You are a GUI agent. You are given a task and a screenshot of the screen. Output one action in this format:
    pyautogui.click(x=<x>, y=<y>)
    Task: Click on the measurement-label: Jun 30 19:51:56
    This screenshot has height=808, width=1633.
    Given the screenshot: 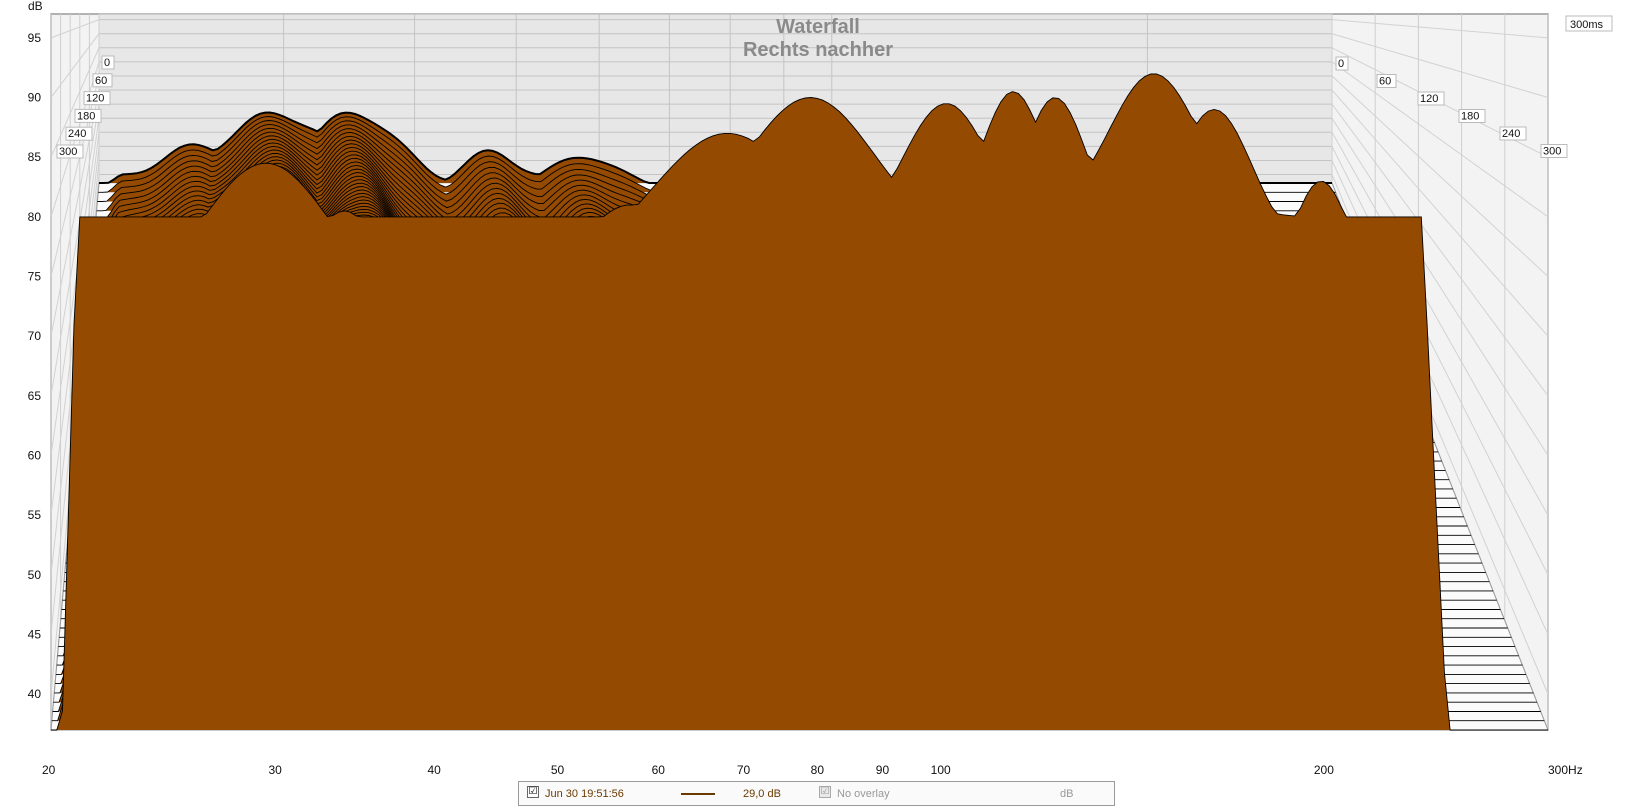 What is the action you would take?
    pyautogui.click(x=584, y=794)
    